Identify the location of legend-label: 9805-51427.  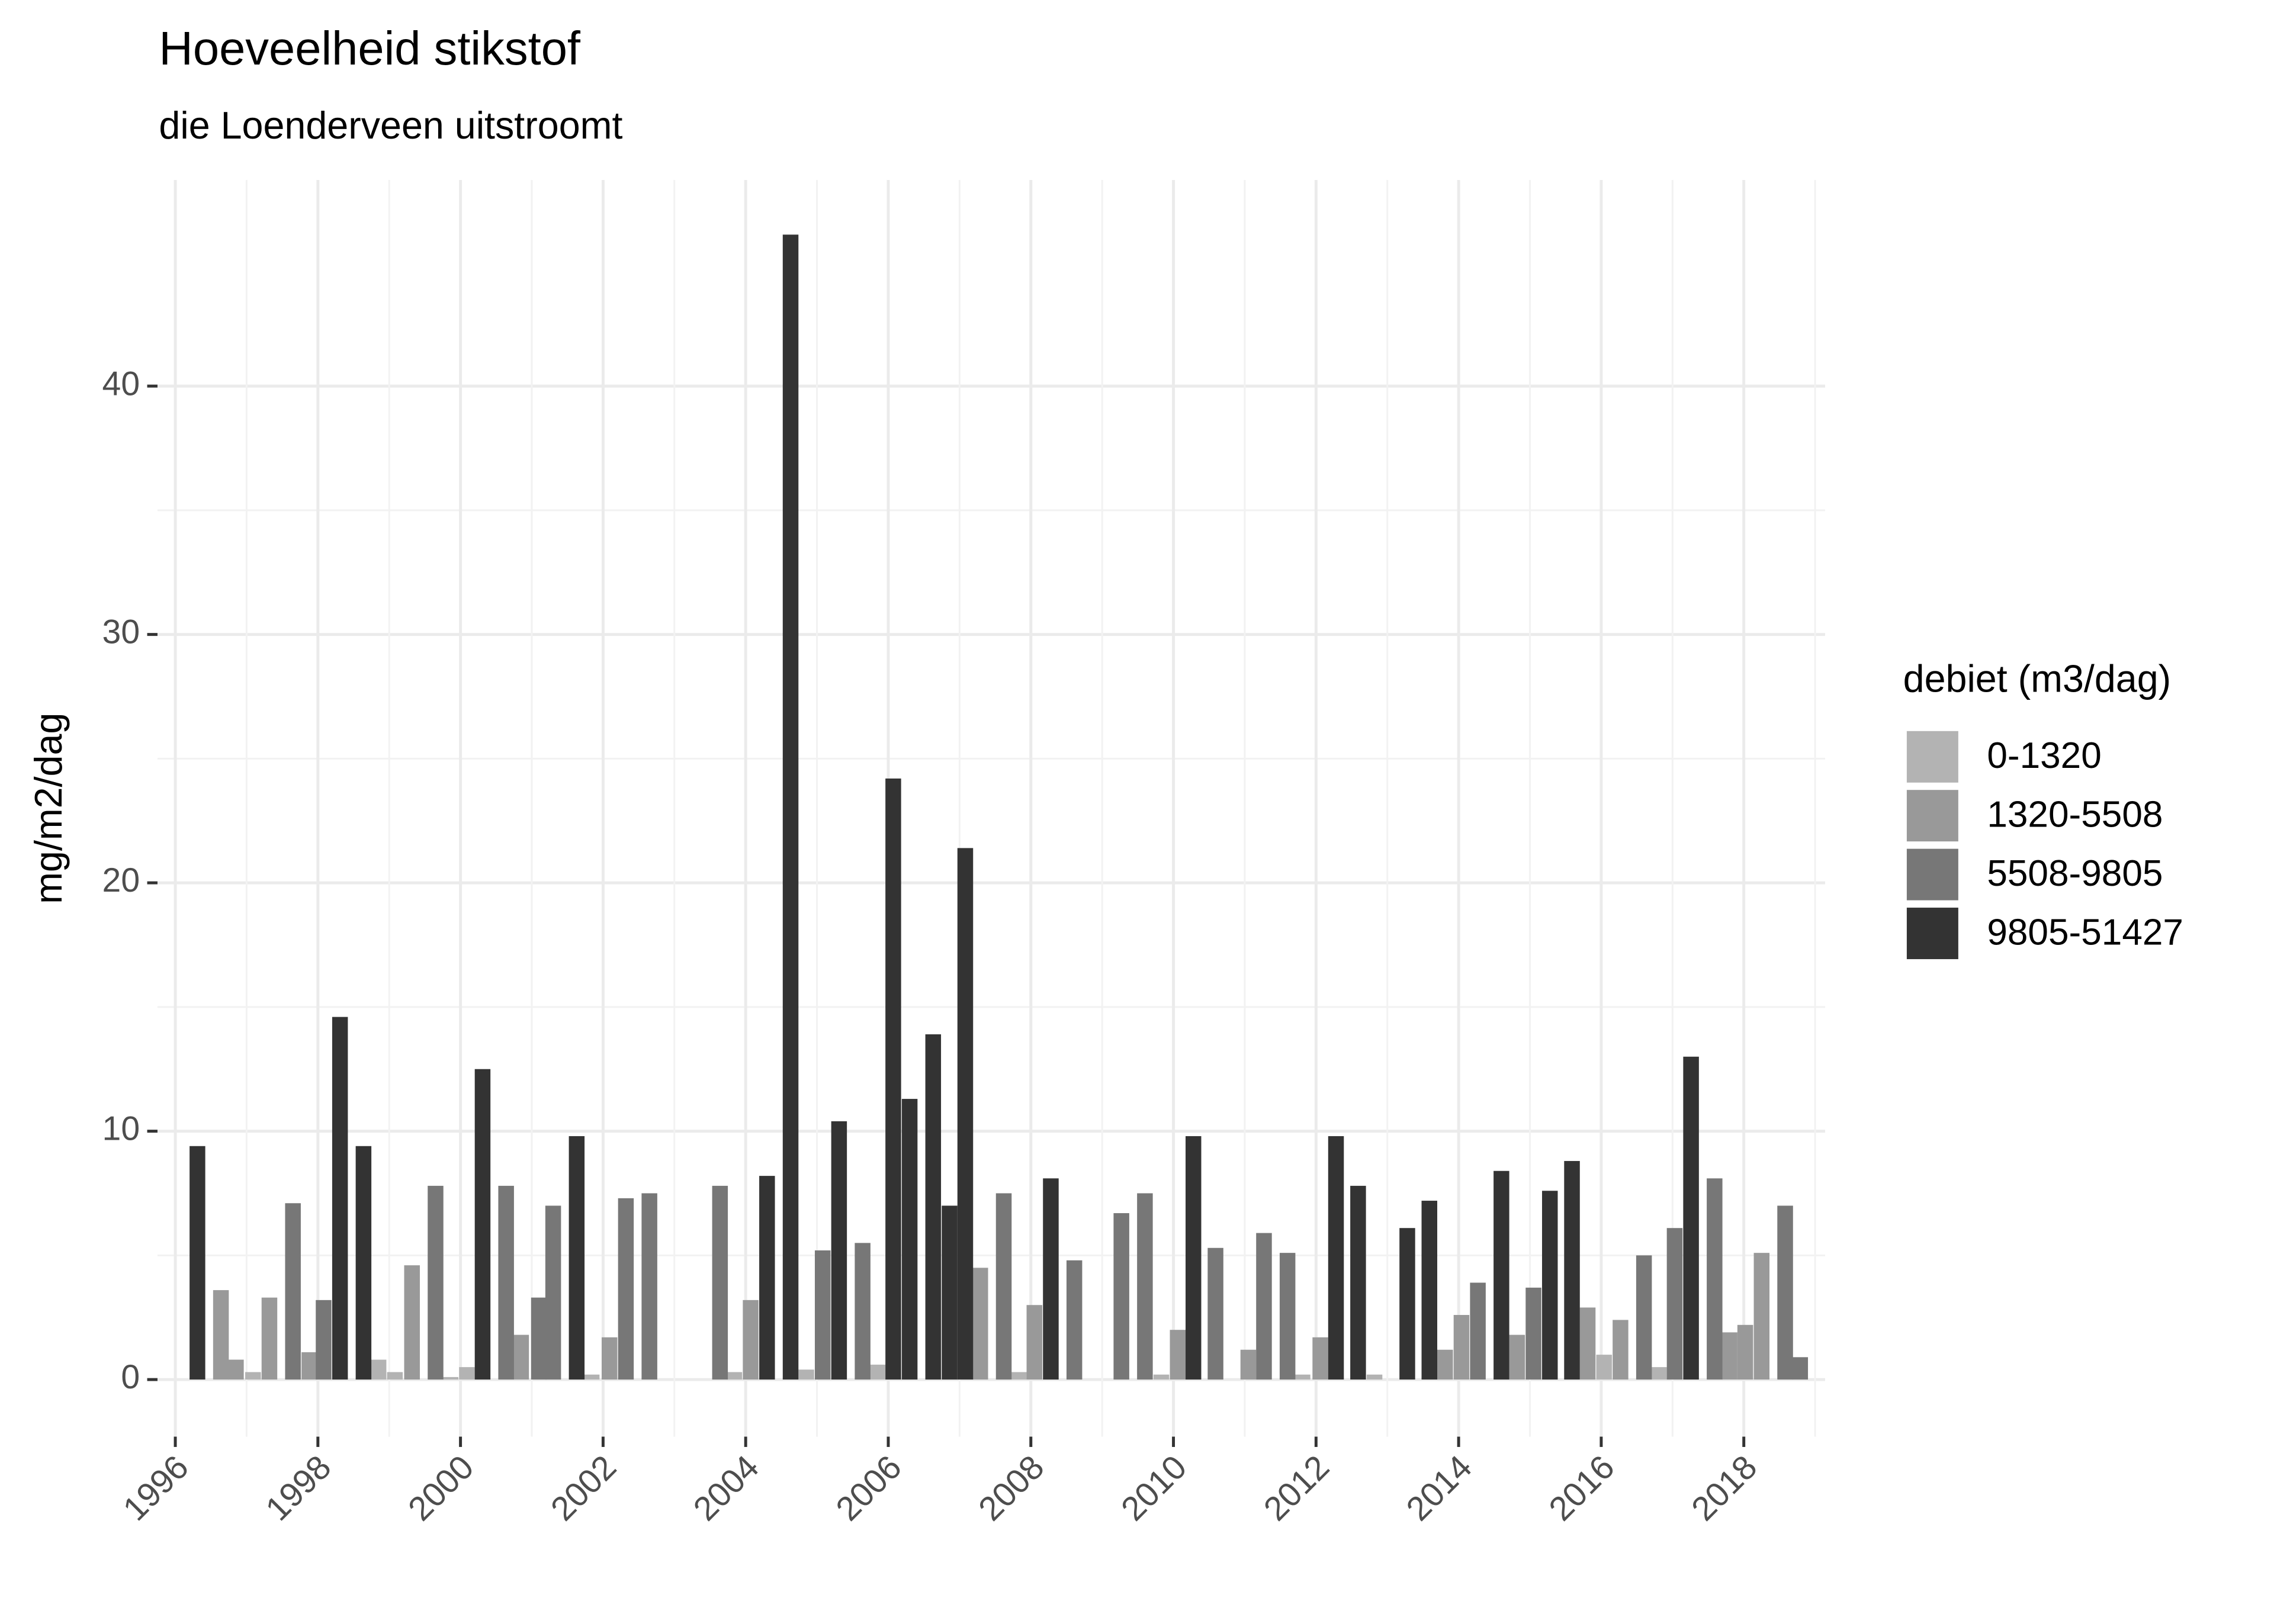
(2085, 932).